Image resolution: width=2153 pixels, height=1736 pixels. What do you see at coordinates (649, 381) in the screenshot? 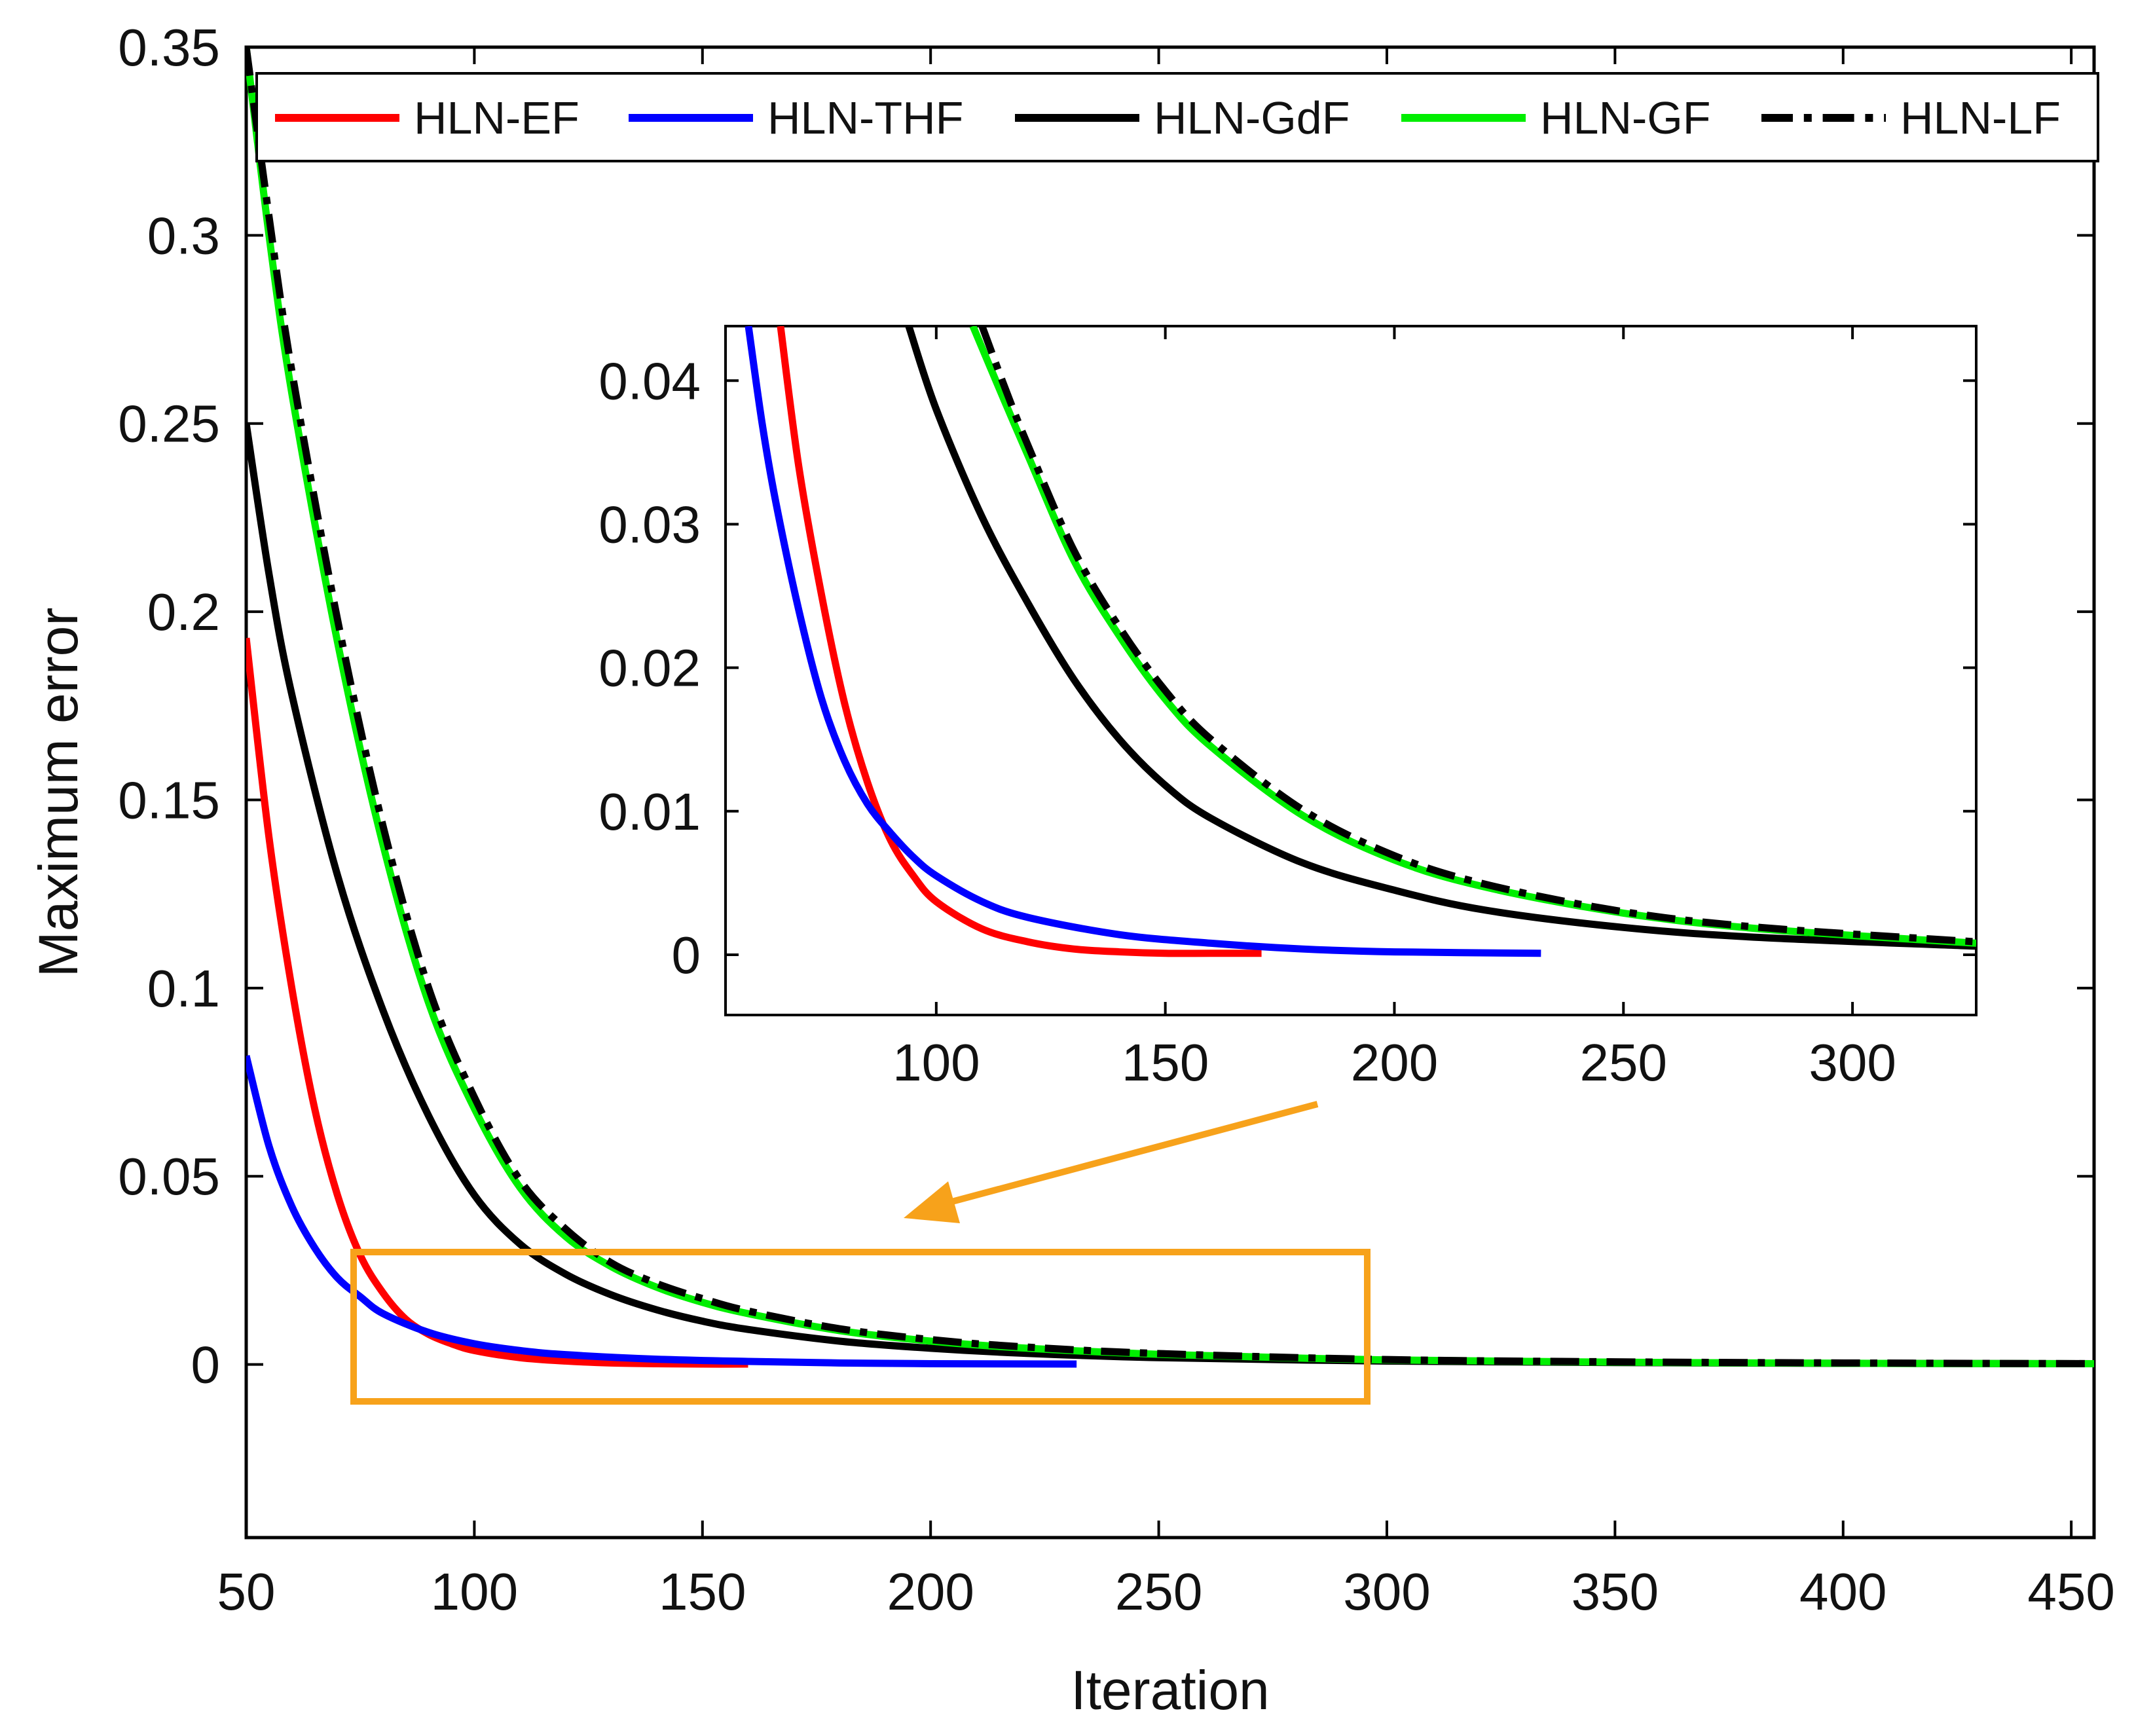
I see `y-tick-label: 0.04` at bounding box center [649, 381].